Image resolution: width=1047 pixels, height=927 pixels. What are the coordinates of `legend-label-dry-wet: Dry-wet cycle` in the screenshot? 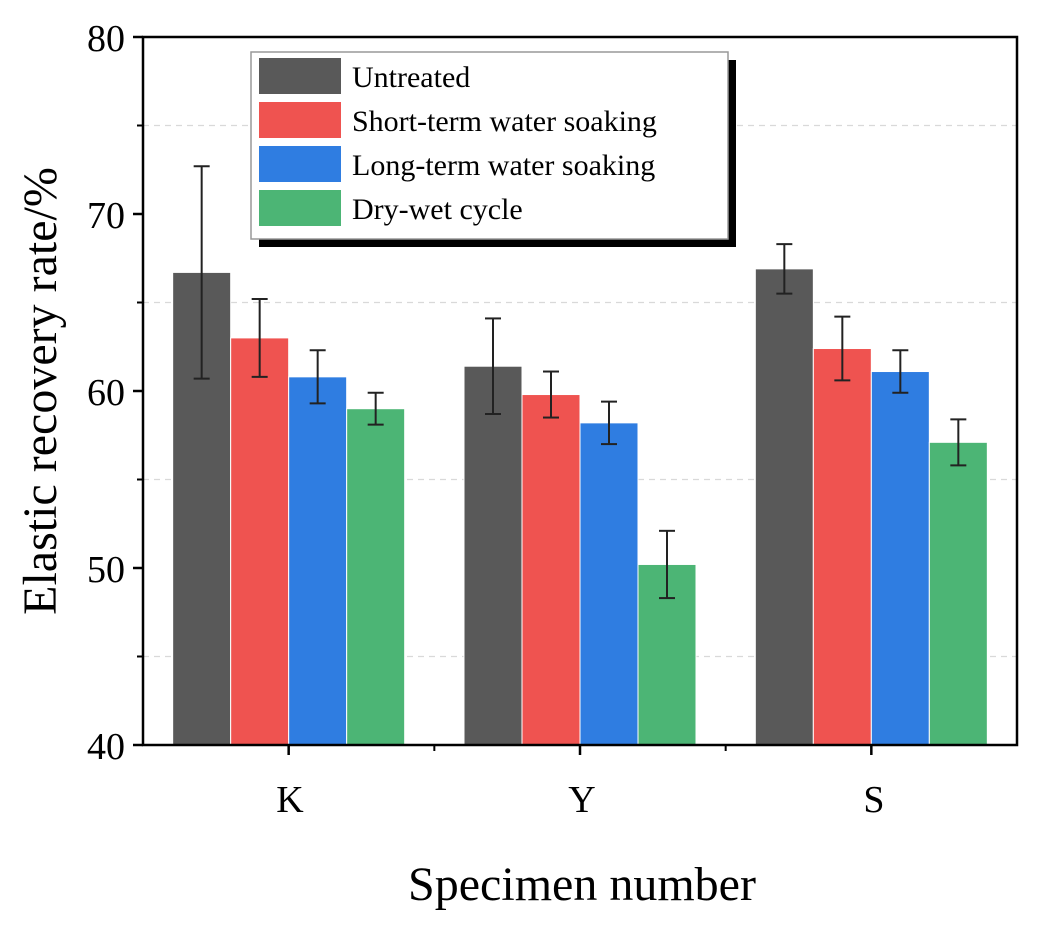 It's located at (437, 209).